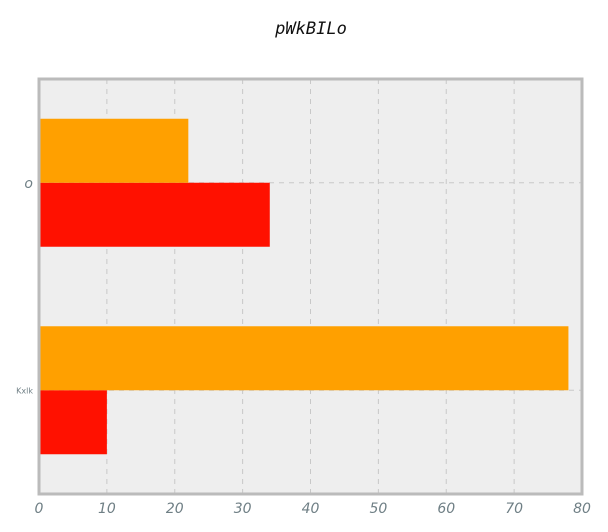  What do you see at coordinates (310, 29) in the screenshot?
I see `chart-title: pWkBILo` at bounding box center [310, 29].